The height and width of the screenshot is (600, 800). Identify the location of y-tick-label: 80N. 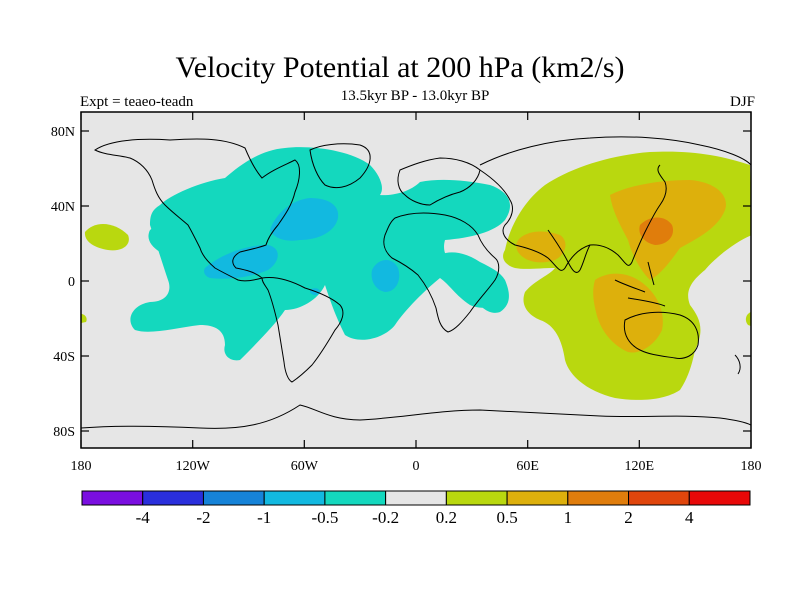
(63, 132).